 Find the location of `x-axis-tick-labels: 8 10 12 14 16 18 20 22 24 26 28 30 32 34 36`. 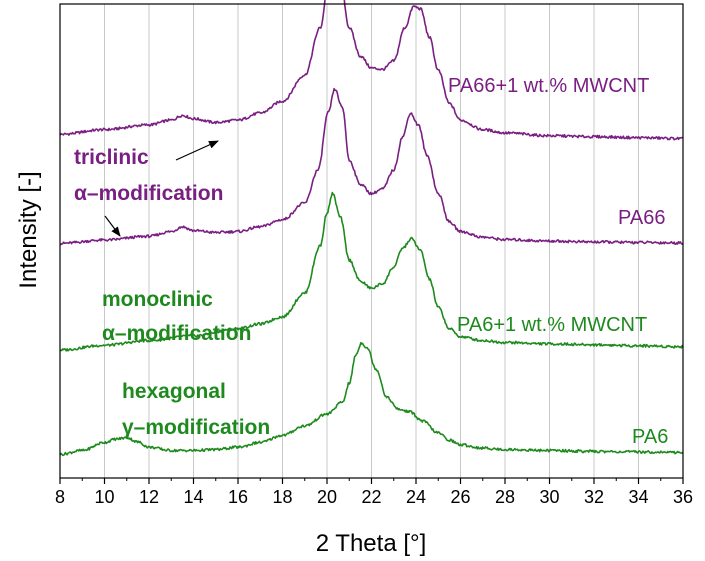

x-axis-tick-labels: 8 10 12 14 16 18 20 22 24 26 28 30 32 34 36 is located at coordinates (374, 497).